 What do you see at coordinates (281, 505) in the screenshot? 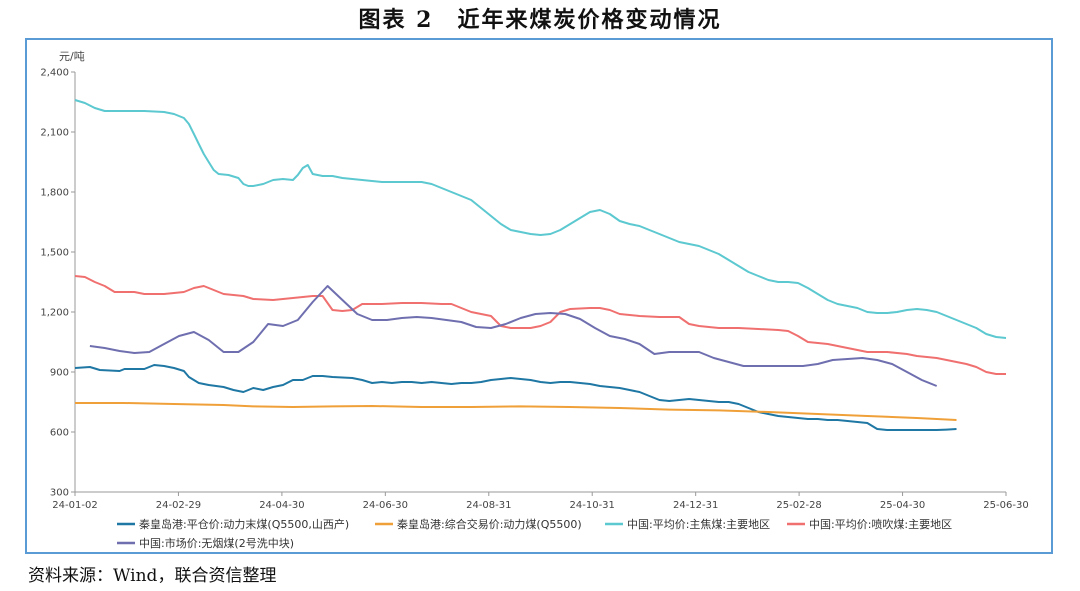
I see `x-tick-label: 24-04-30` at bounding box center [281, 505].